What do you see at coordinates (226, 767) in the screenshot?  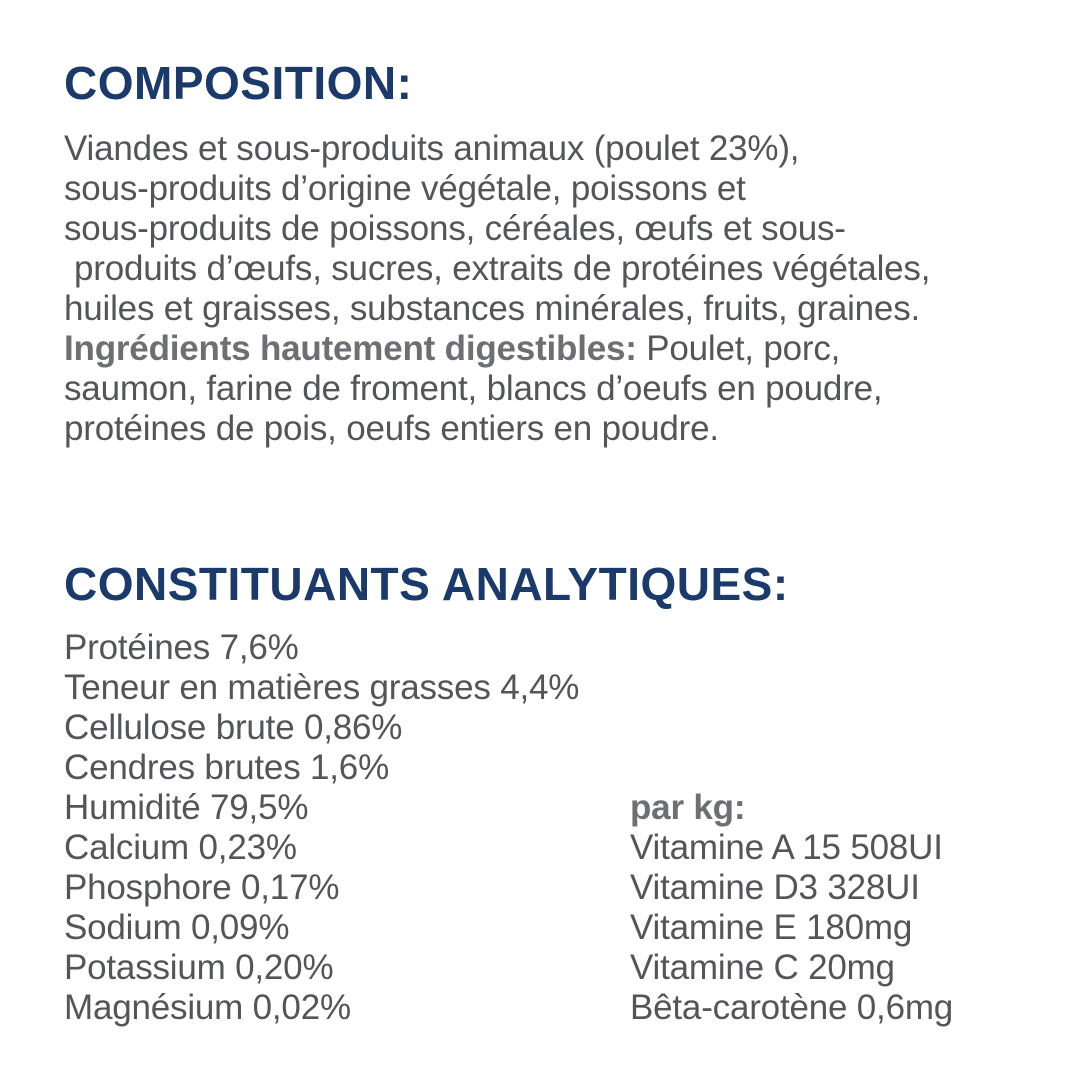 I see `analyte-row-cendres: Cendres brutes 1,6%` at bounding box center [226, 767].